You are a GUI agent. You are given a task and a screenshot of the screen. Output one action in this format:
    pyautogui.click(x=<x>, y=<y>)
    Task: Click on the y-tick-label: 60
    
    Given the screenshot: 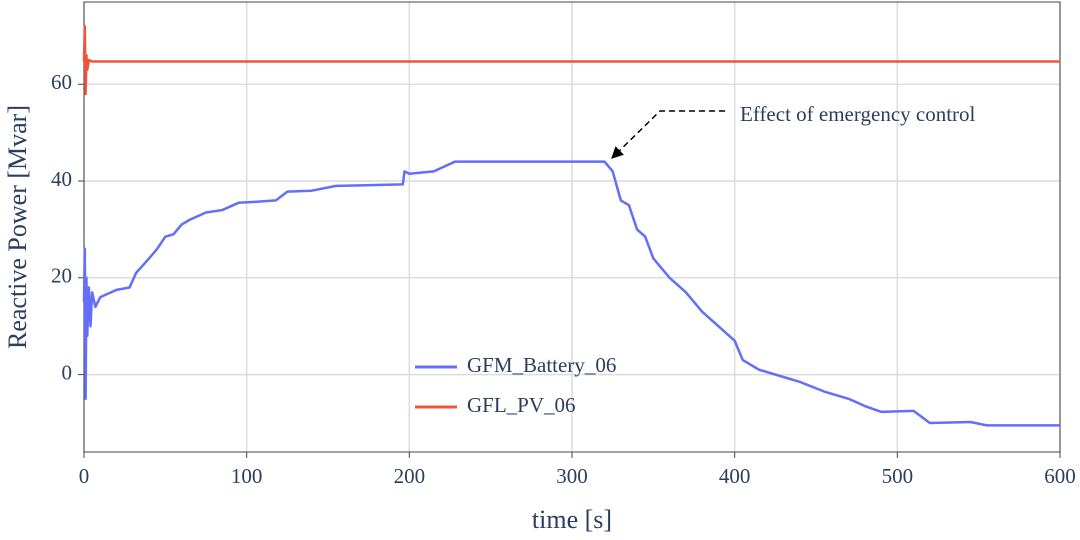 What is the action you would take?
    pyautogui.click(x=61, y=82)
    